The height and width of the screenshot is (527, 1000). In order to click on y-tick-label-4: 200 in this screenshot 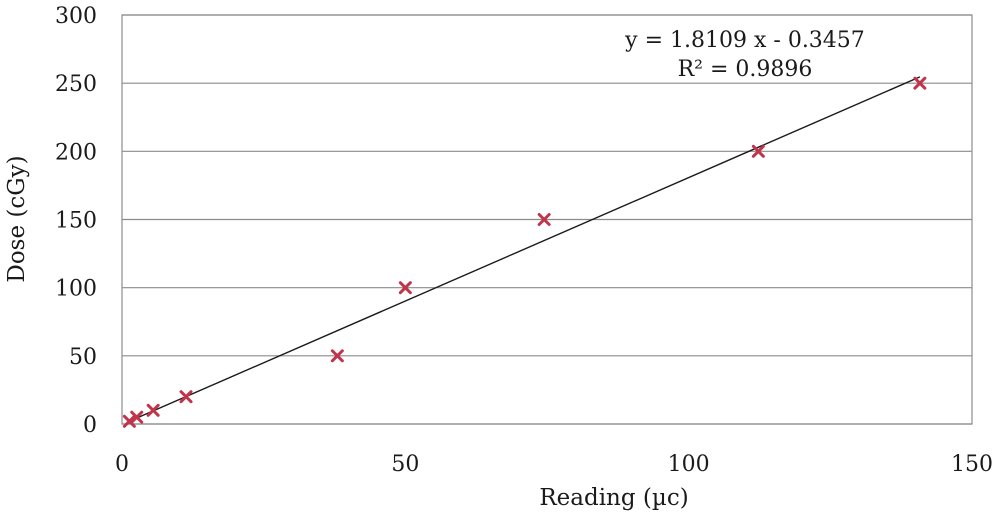, I will do `click(76, 152)`.